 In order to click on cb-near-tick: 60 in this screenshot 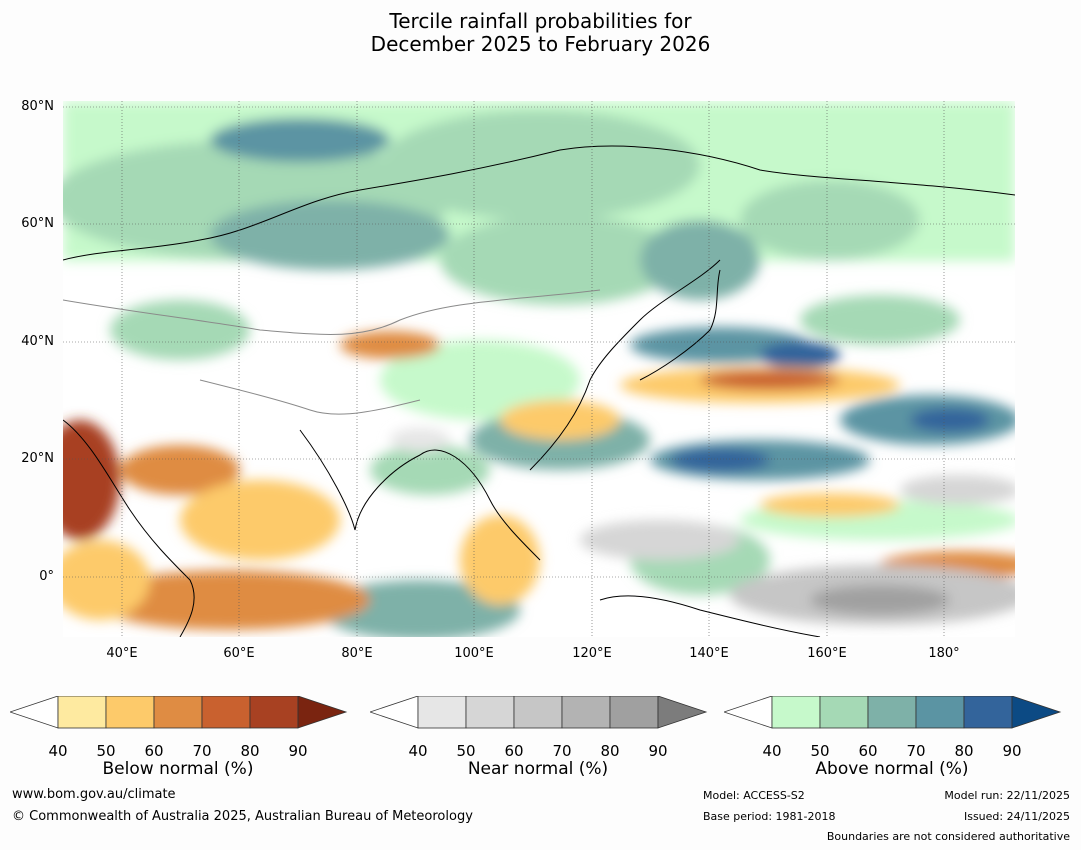, I will do `click(514, 751)`.